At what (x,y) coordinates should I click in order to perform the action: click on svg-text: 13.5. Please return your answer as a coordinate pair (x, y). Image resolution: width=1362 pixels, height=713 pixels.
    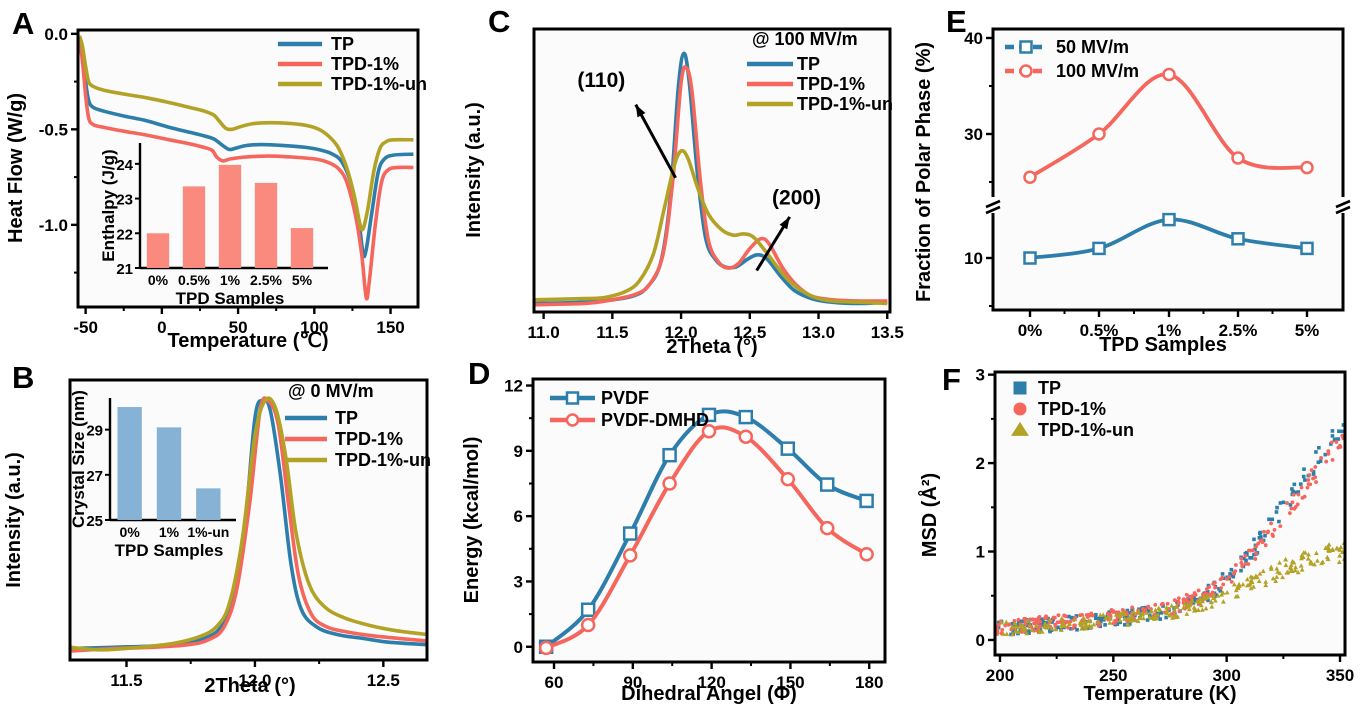
    Looking at the image, I should click on (887, 332).